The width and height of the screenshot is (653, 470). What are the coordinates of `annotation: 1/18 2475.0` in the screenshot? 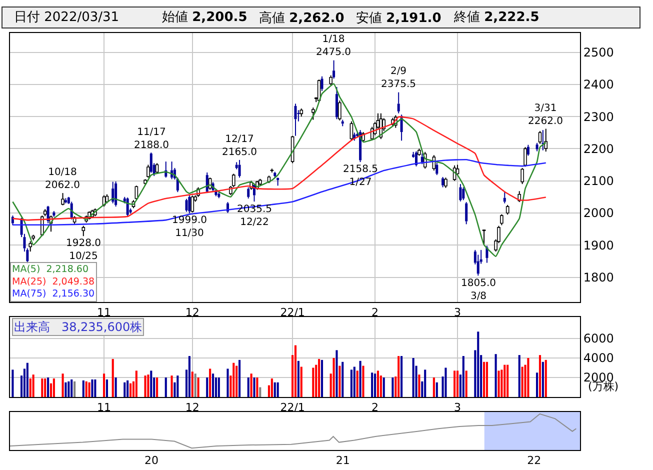 It's located at (333, 46).